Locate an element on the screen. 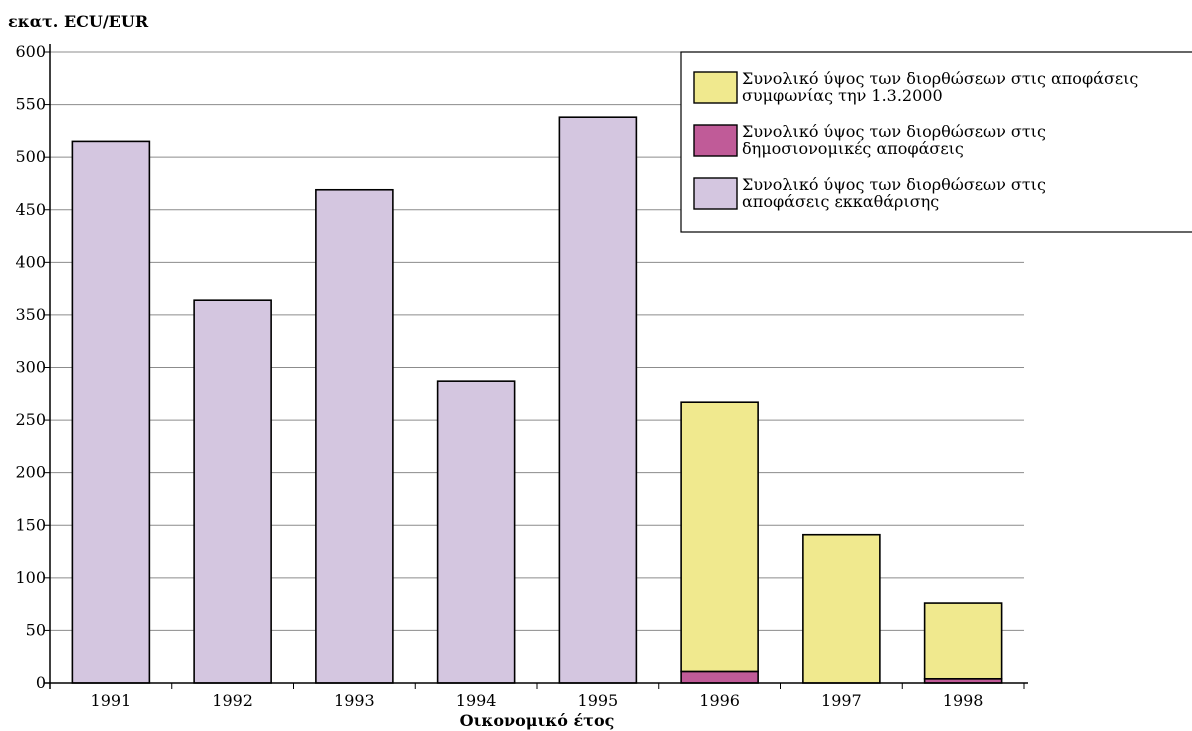  x-tick-label: 1997 is located at coordinates (841, 700).